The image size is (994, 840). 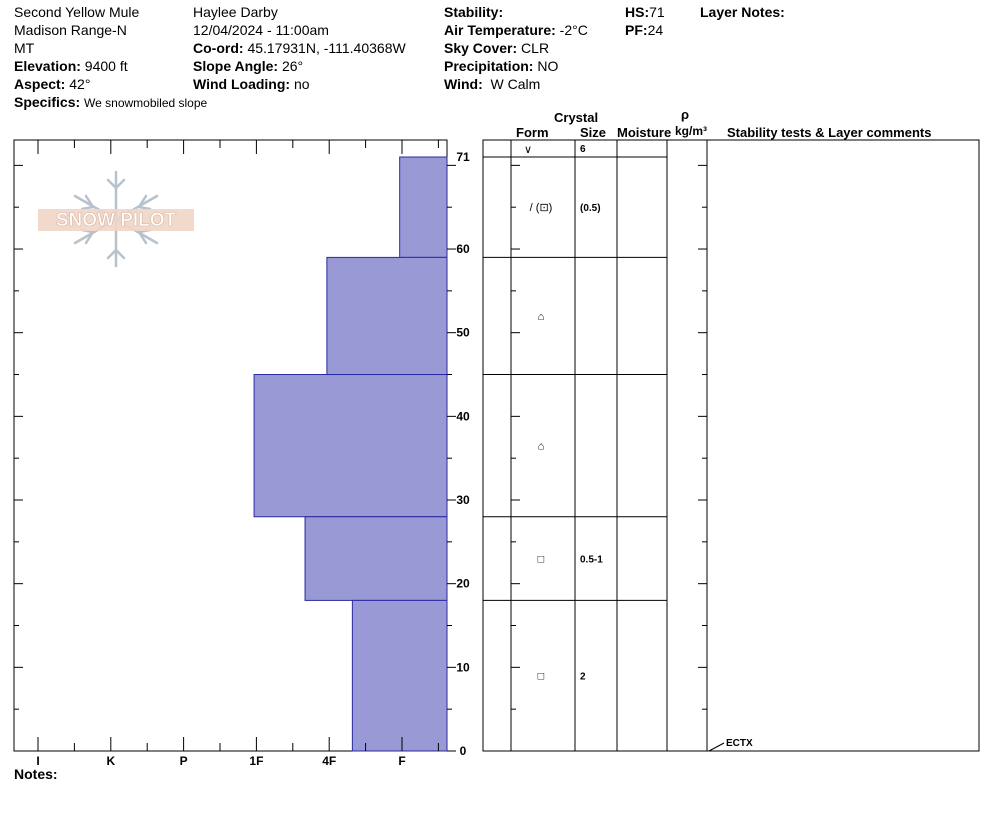 I want to click on density-unit-header: kg/m³, so click(x=691, y=131).